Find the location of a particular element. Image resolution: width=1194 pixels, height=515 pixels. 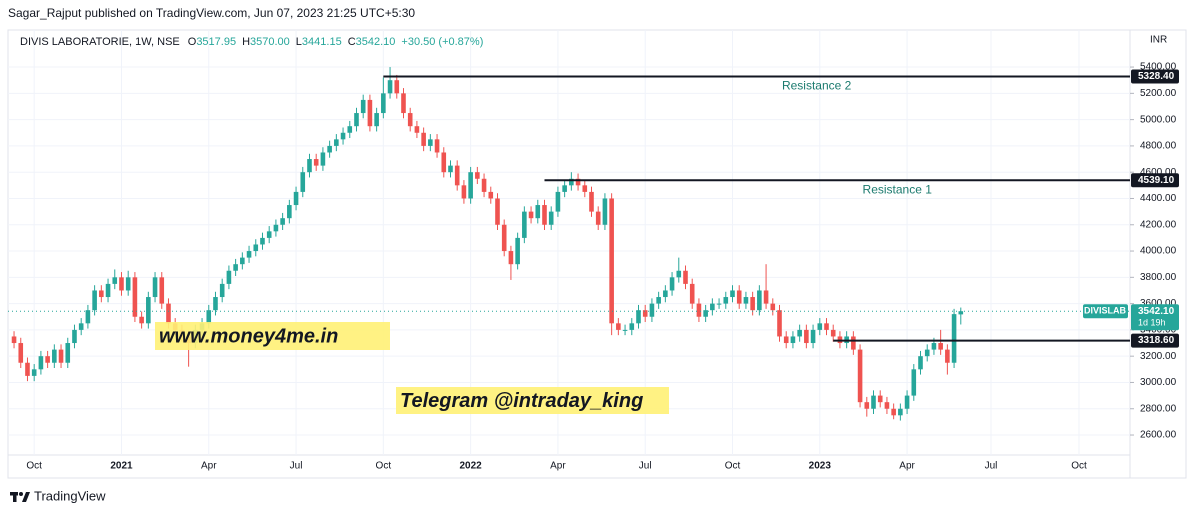

legend-symbol: DIVIS LABORATORIE, 1W, NSE is located at coordinates (100, 42).